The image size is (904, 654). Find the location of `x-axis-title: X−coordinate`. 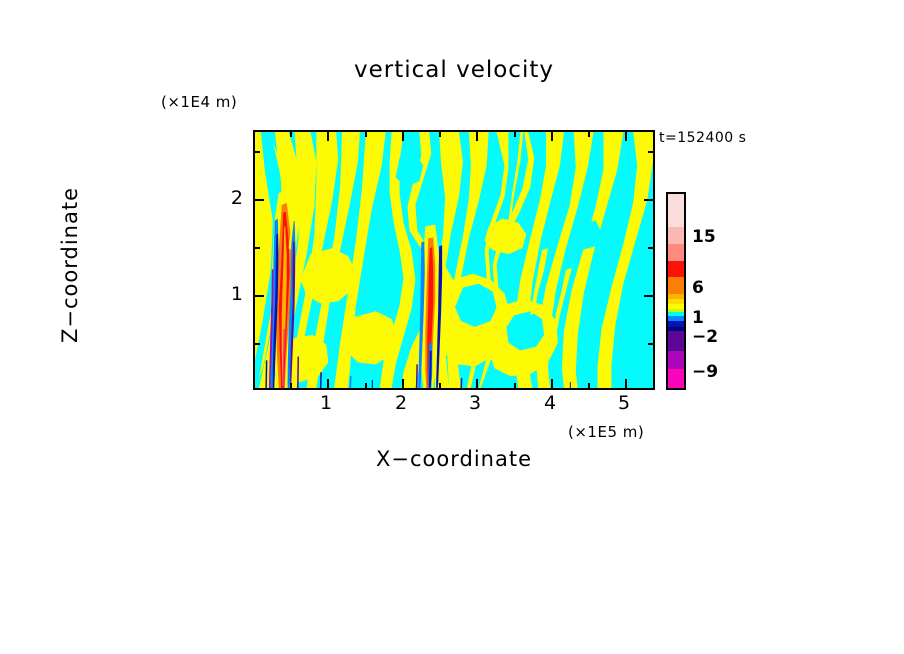

x-axis-title: X−coordinate is located at coordinates (454, 459).